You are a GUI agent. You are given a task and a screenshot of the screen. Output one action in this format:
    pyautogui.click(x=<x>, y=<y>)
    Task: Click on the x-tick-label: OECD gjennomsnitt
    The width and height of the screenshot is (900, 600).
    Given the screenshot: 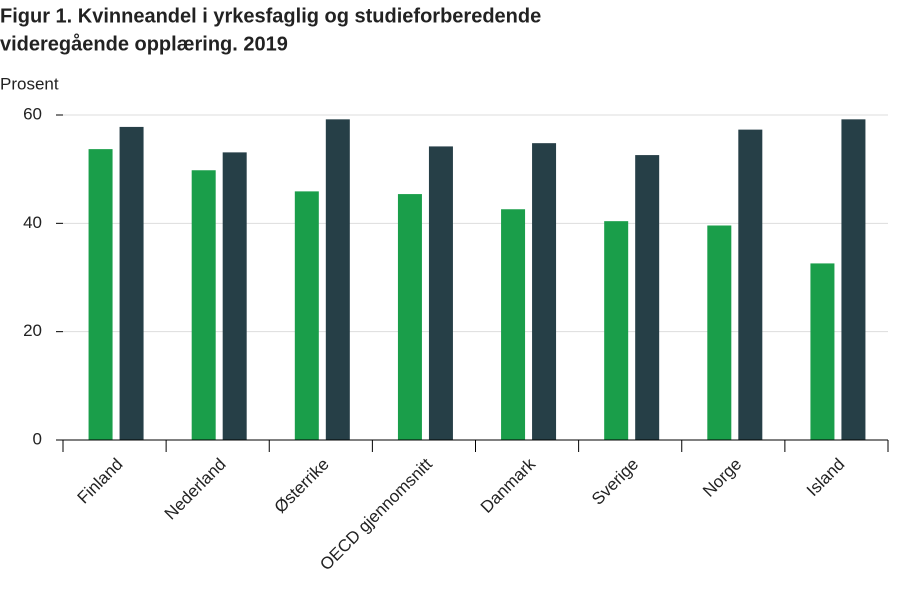 What is the action you would take?
    pyautogui.click(x=376, y=514)
    